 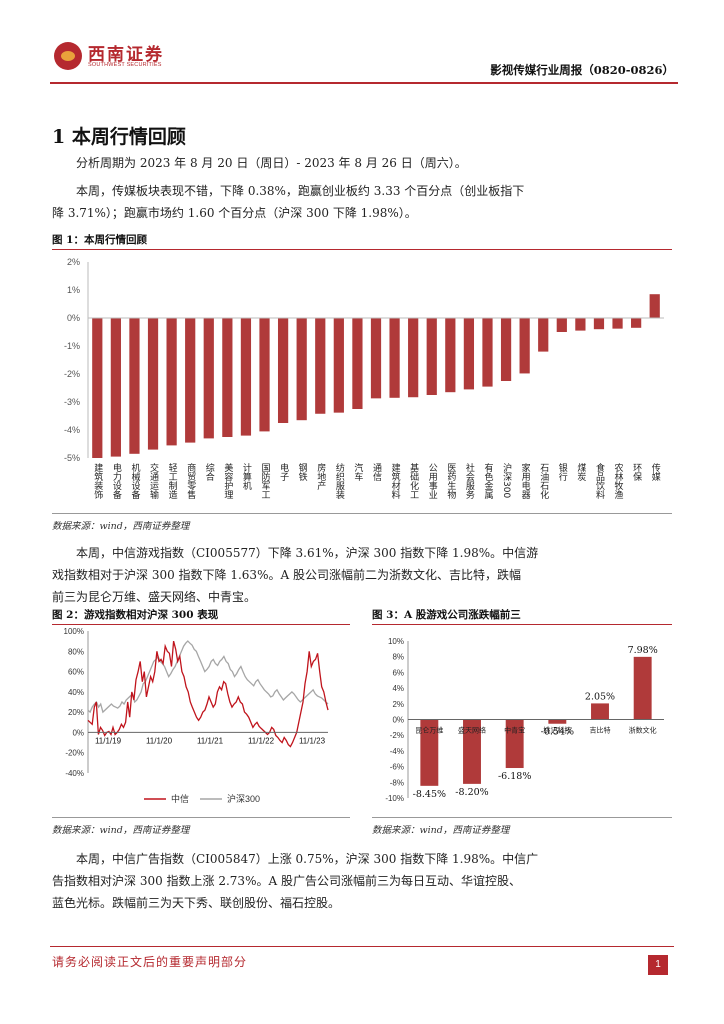 What do you see at coordinates (396, 641) in the screenshot?
I see `y-tick-label: 10%` at bounding box center [396, 641].